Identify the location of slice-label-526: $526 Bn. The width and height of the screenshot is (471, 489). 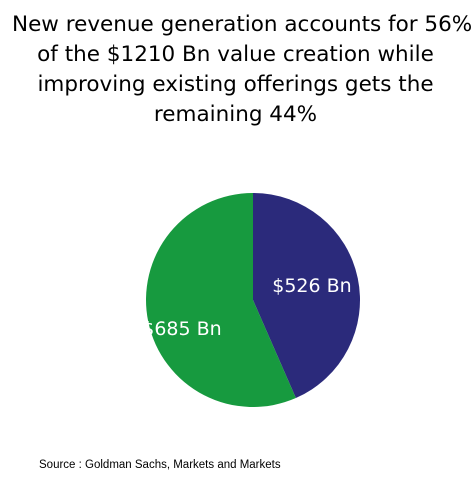
(311, 286).